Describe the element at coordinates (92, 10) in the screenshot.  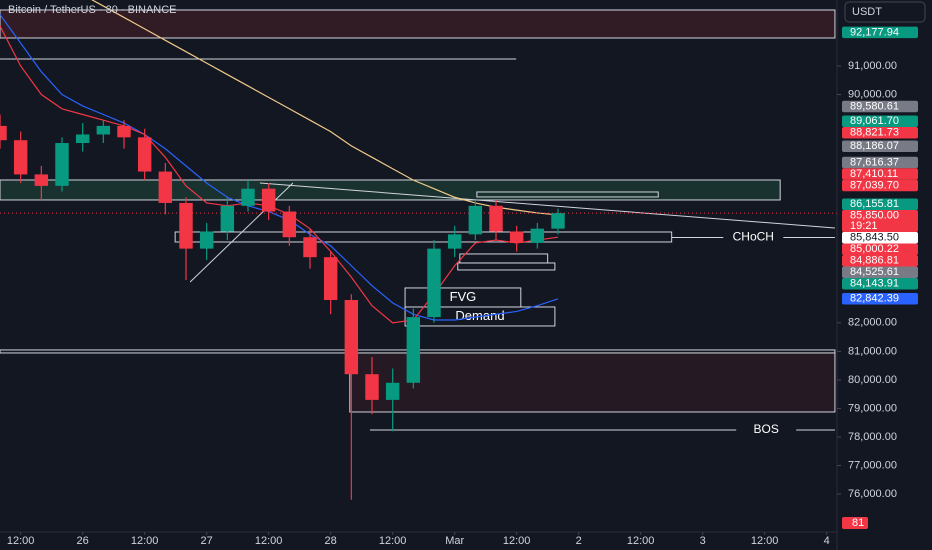
I see `chart-title: Bitcoin / TetherUS · 30 · BINANCE` at that location.